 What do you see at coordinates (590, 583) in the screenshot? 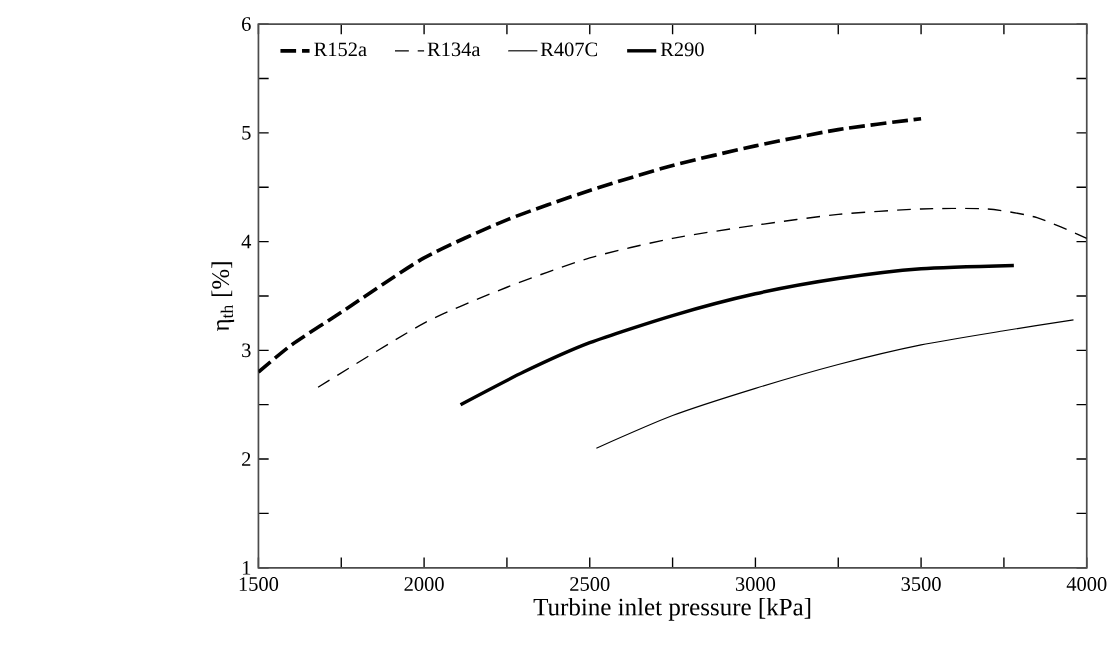
I see `x-tick-label: 2500` at bounding box center [590, 583].